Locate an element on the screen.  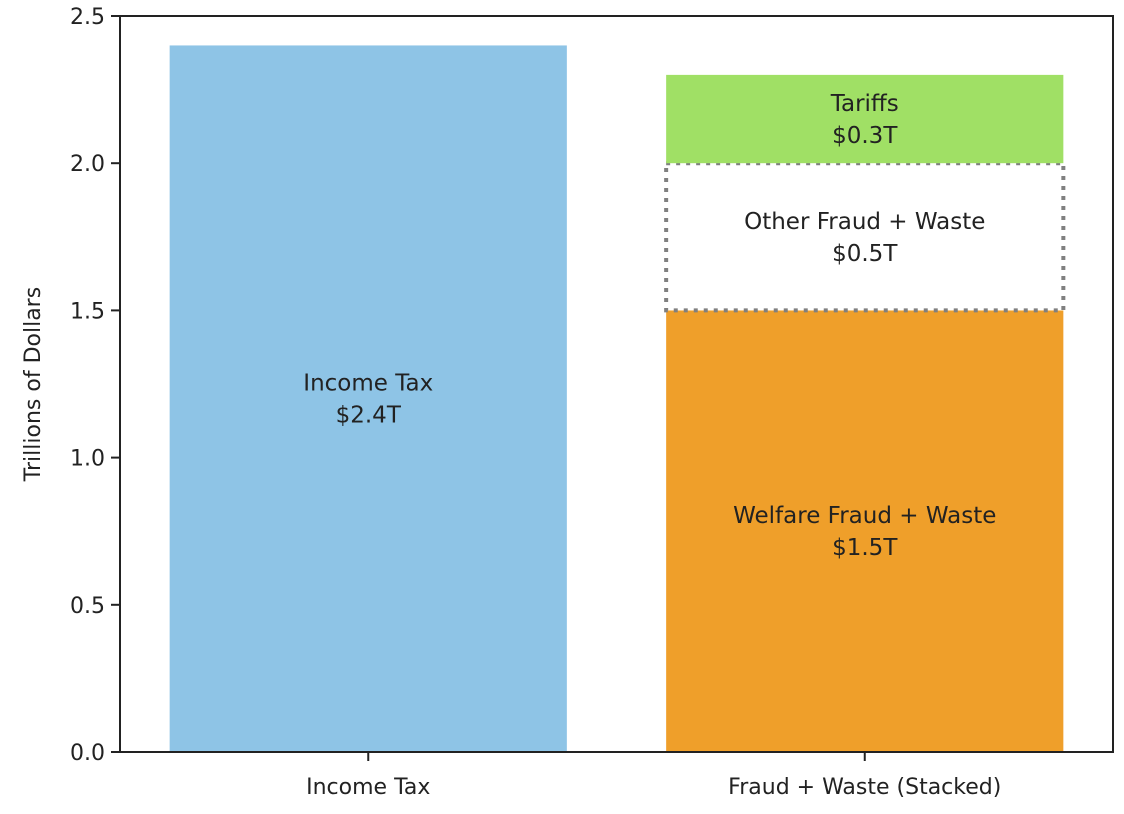
bar-label-1-1-1: $0.5T is located at coordinates (865, 254).